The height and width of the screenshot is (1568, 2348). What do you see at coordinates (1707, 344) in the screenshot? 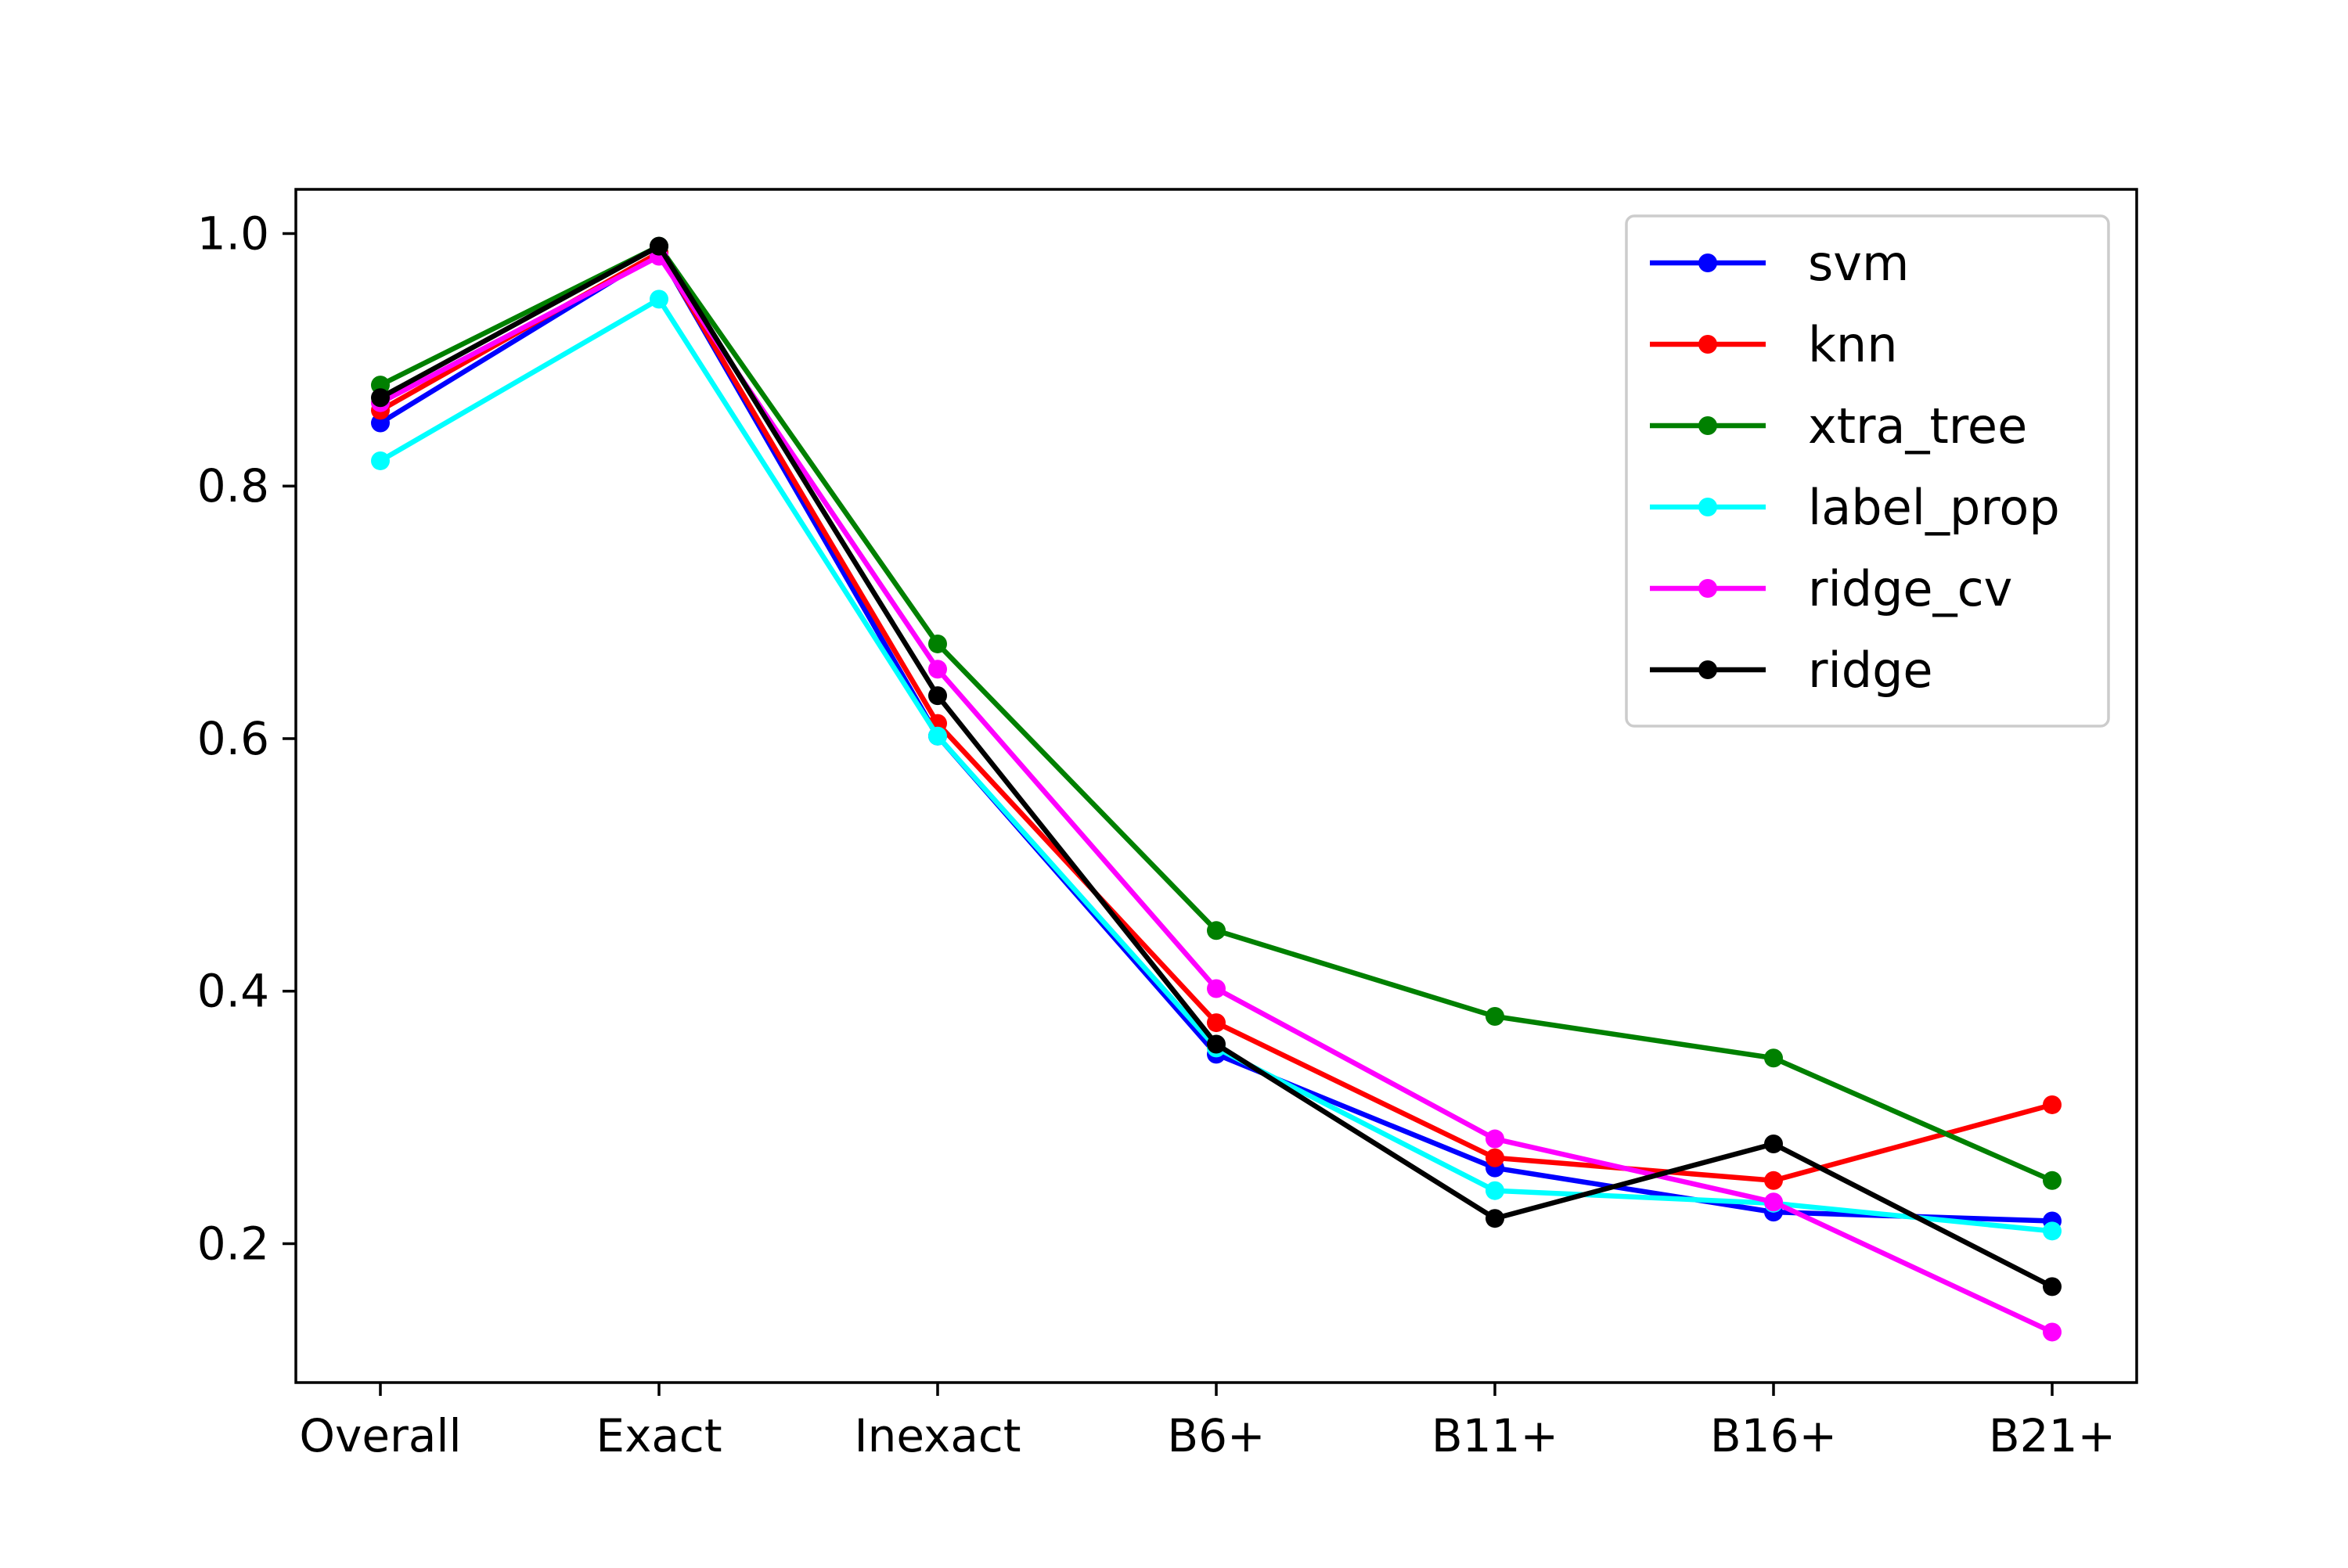
I see `legend-swatch-marker-knn` at bounding box center [1707, 344].